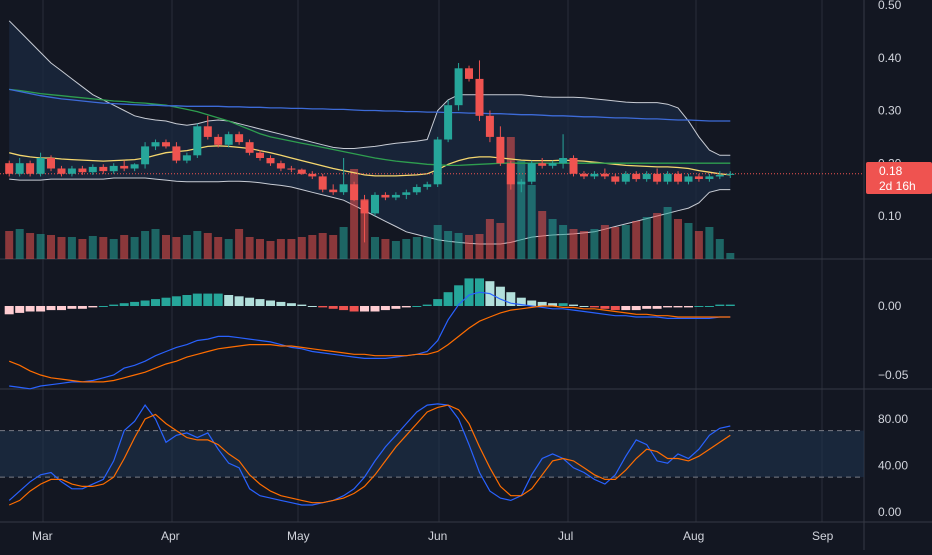 This screenshot has width=932, height=555. Describe the element at coordinates (370, 340) in the screenshot. I see `macd-line` at that location.